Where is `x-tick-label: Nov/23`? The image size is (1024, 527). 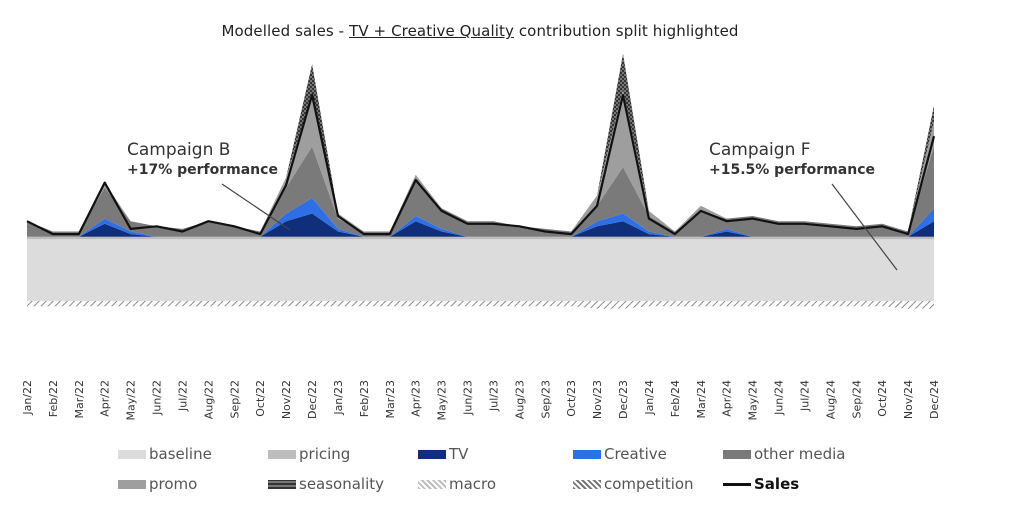 x-tick-label: Nov/23 is located at coordinates (597, 399).